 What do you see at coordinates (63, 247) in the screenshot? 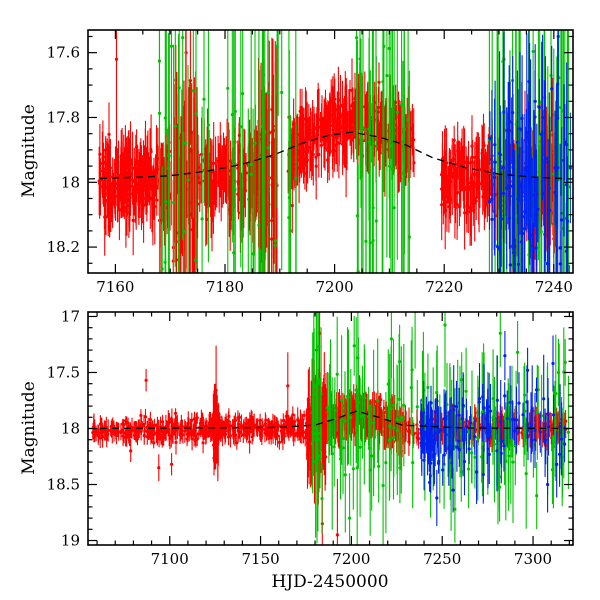
I see `y-tick-label: 18.2` at bounding box center [63, 247].